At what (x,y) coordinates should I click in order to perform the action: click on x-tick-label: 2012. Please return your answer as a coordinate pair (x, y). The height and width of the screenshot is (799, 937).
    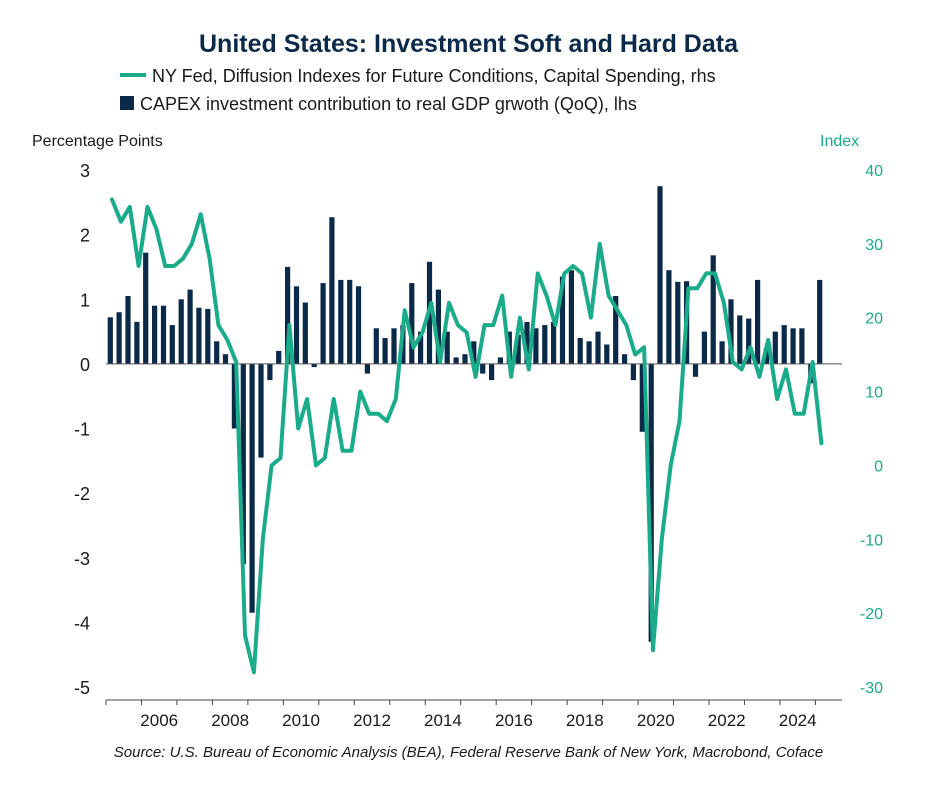
    Looking at the image, I should click on (372, 720).